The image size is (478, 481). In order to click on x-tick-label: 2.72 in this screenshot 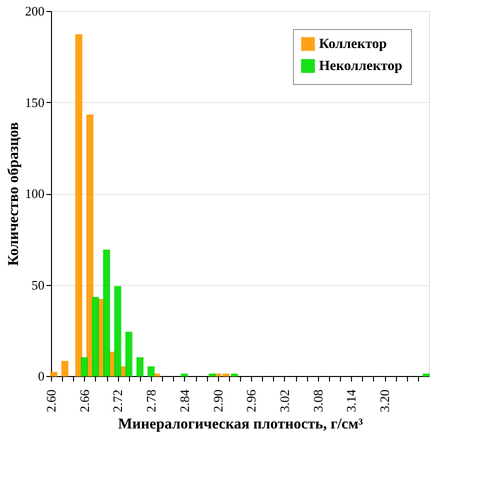, I will do `click(118, 401)`.